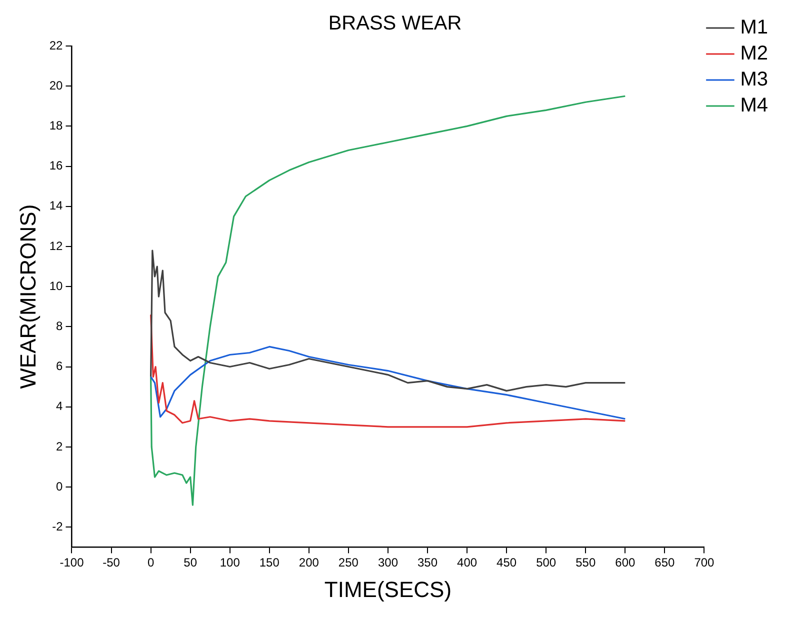  Describe the element at coordinates (395, 23) in the screenshot. I see `chart-title: BRASS WEAR` at that location.